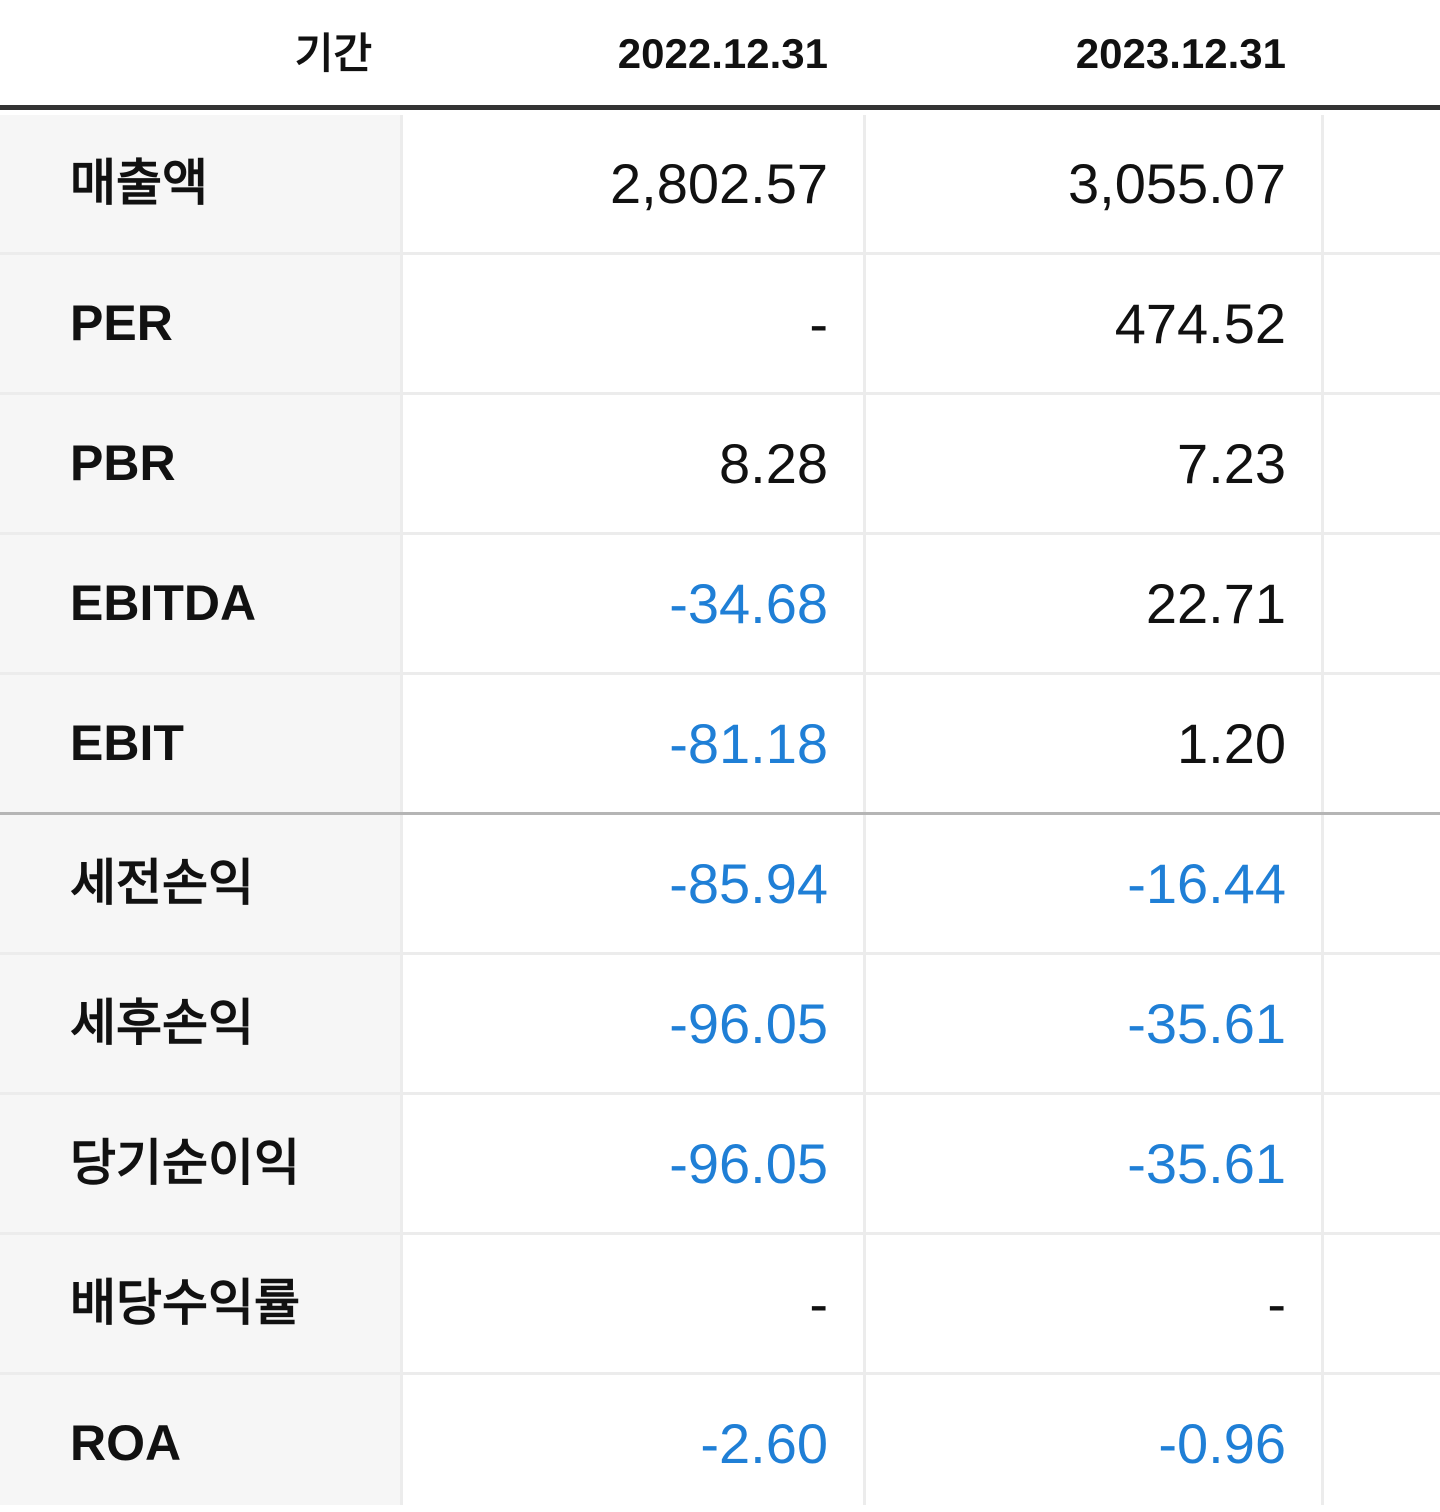 This screenshot has height=1512, width=1440. I want to click on row-label: 매출액, so click(139, 183).